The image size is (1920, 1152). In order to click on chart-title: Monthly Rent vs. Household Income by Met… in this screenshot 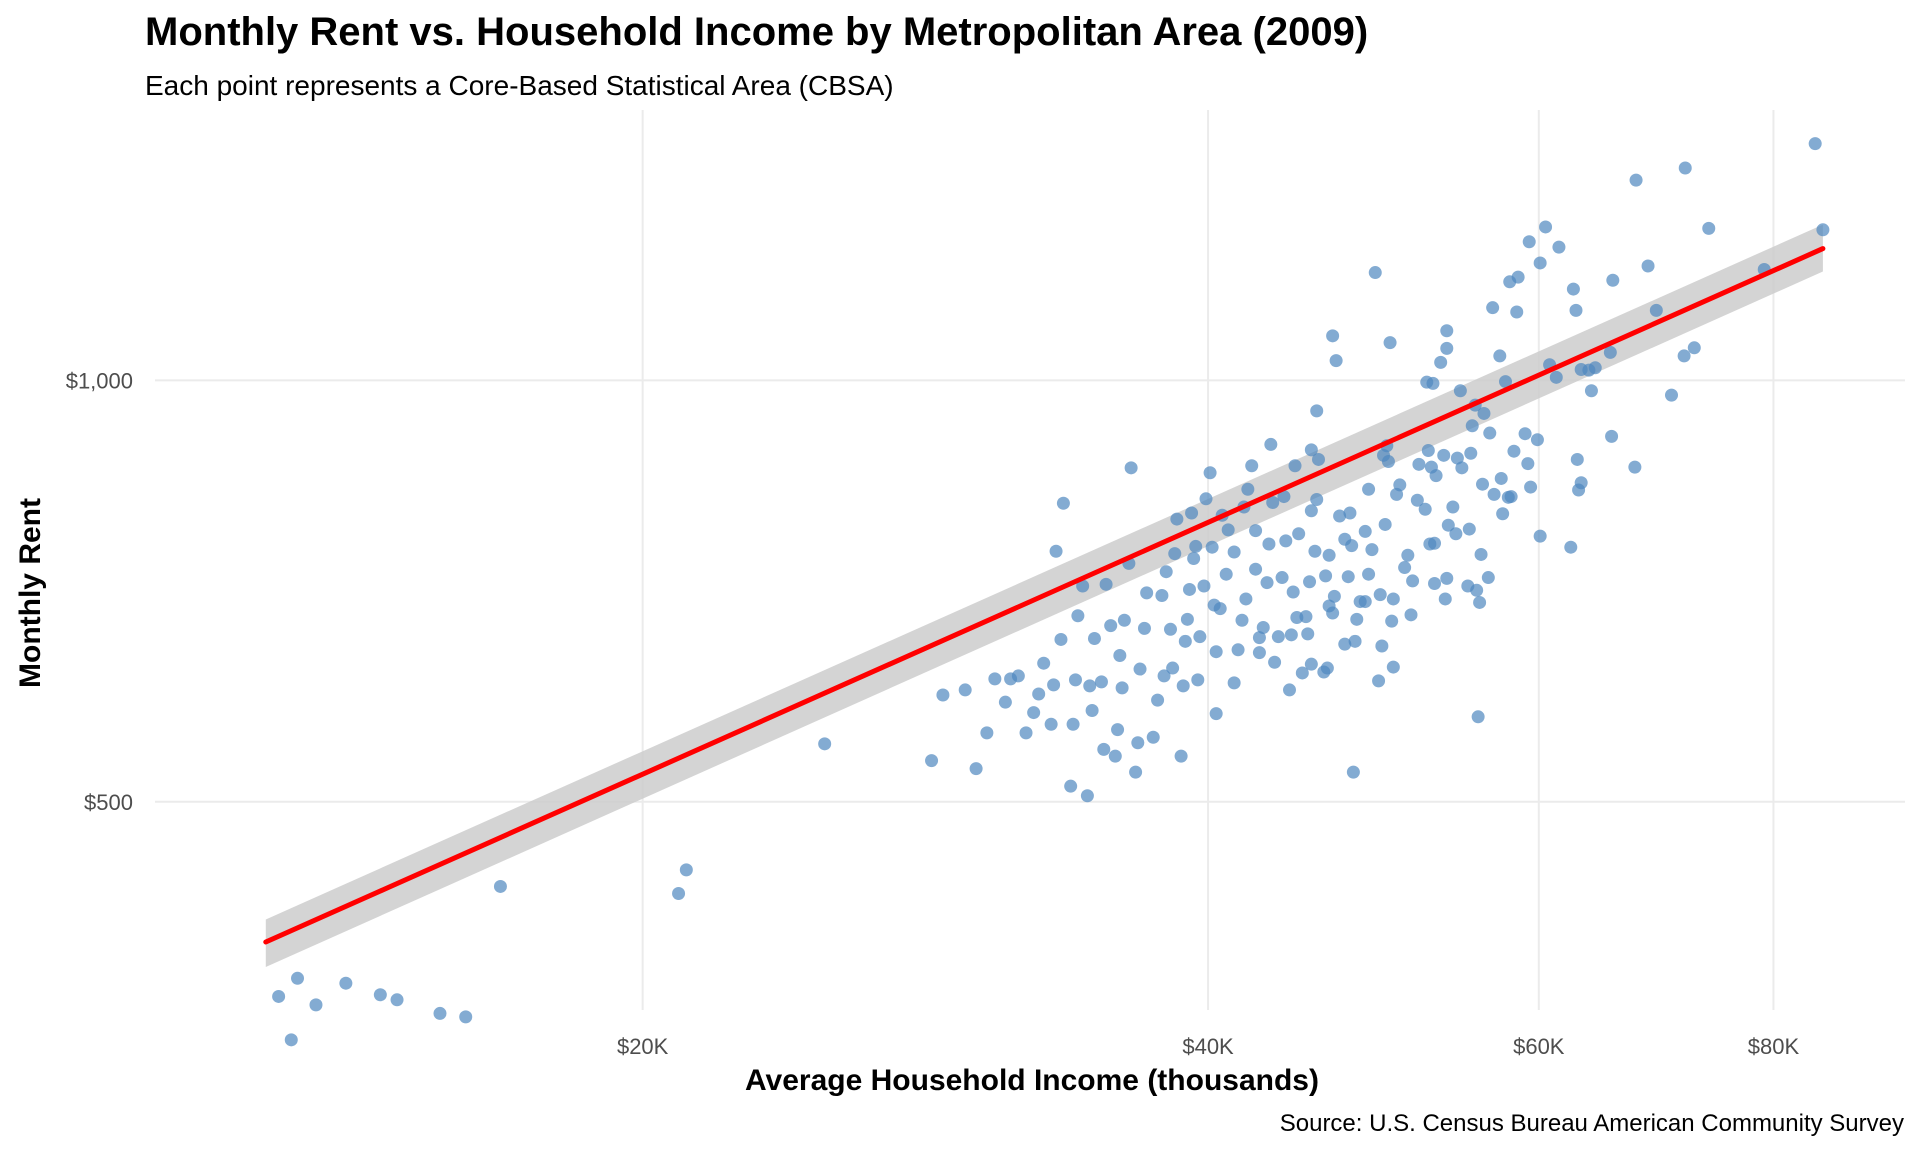, I will do `click(757, 32)`.